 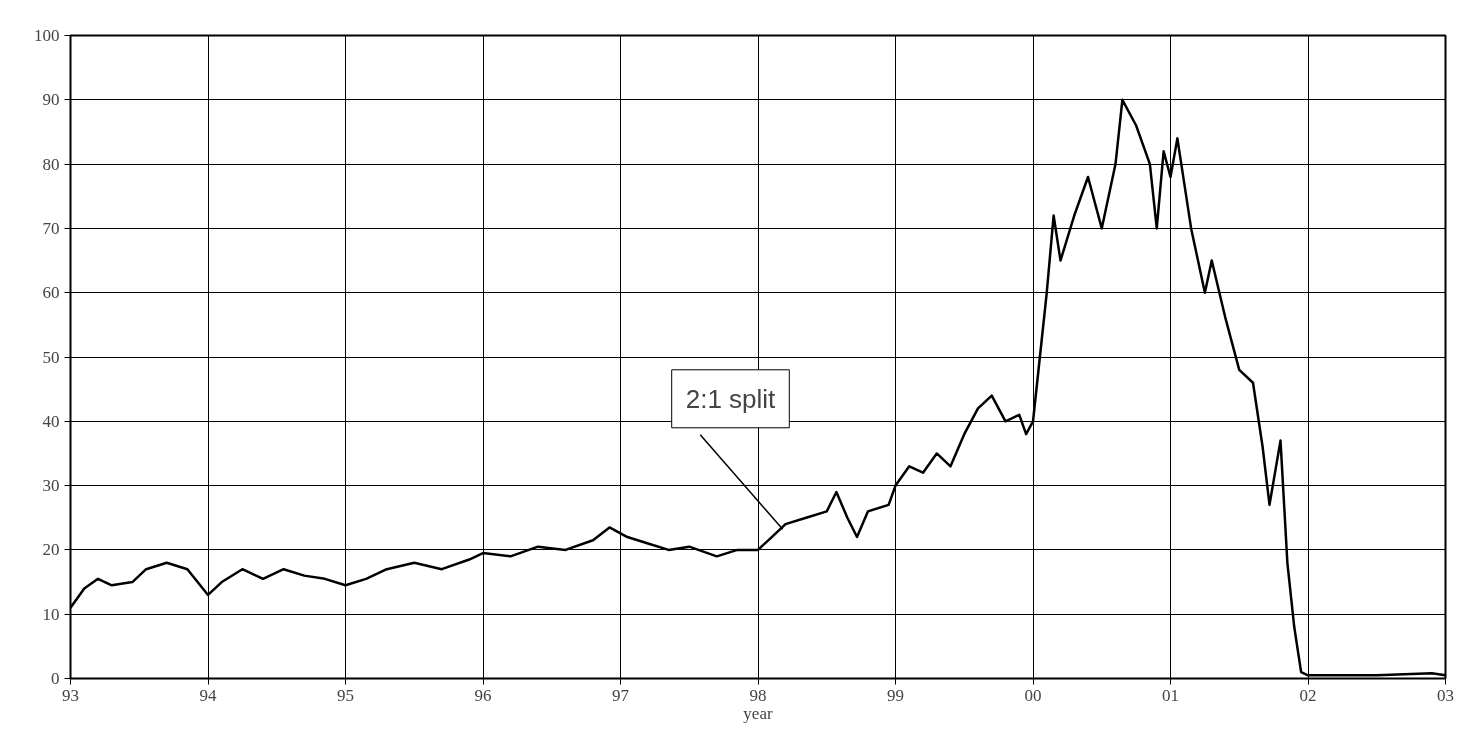 What do you see at coordinates (51, 486) in the screenshot?
I see `y-tick-label: 30` at bounding box center [51, 486].